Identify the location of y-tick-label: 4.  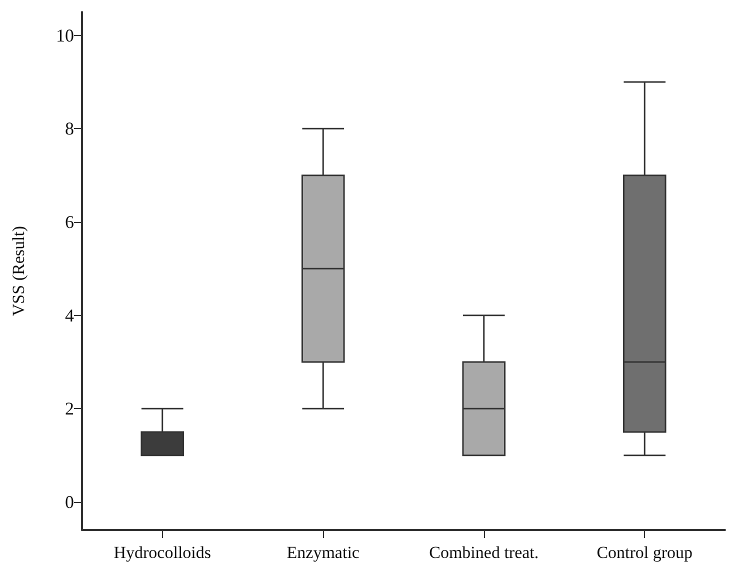
(69, 315).